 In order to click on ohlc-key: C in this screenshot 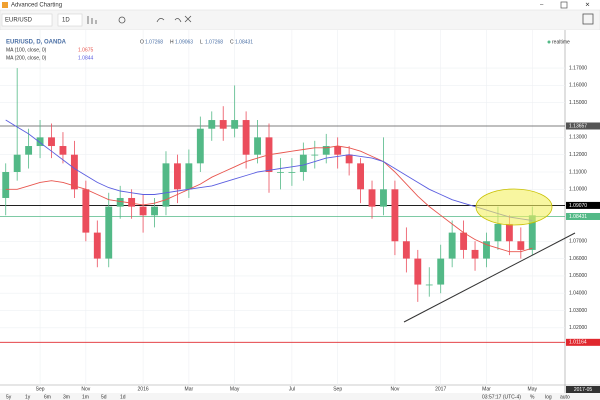, I will do `click(232, 42)`.